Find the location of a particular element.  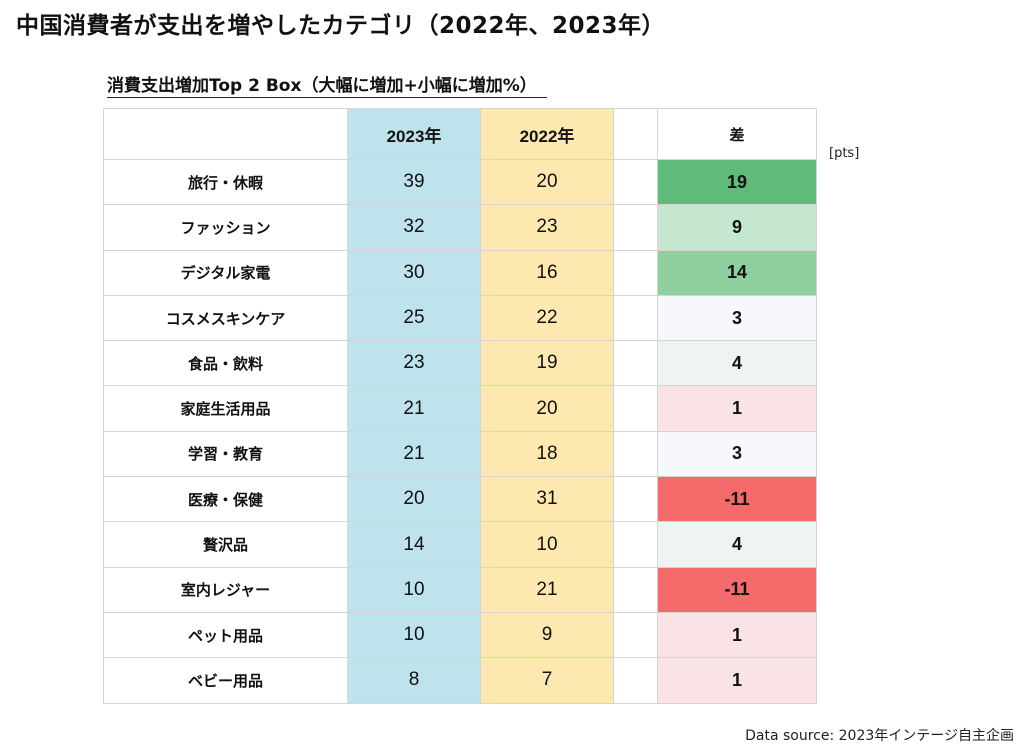

category-cell: ファッション is located at coordinates (225, 227).